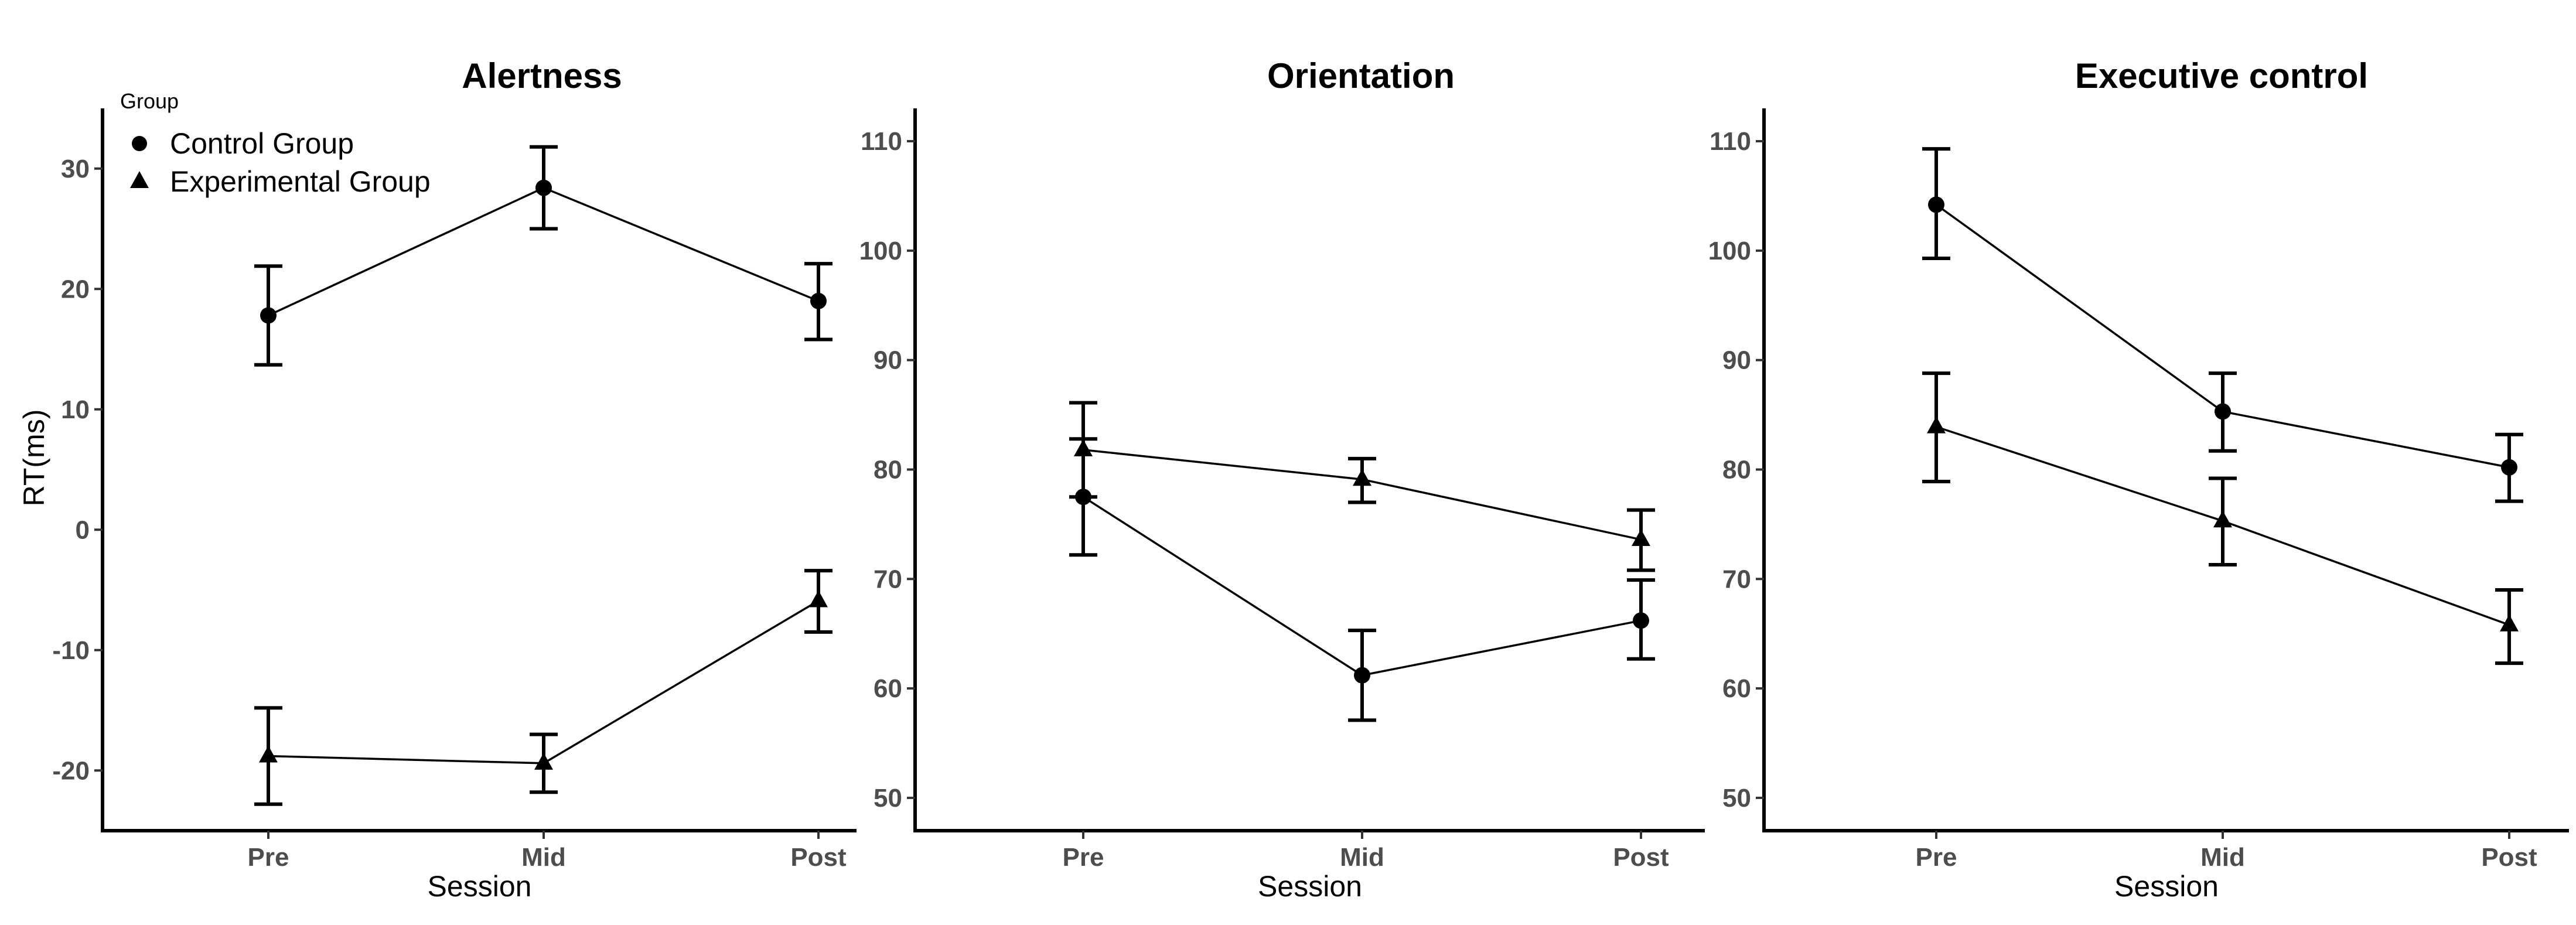  Describe the element at coordinates (75, 409) in the screenshot. I see `y-tick-label: 10` at that location.